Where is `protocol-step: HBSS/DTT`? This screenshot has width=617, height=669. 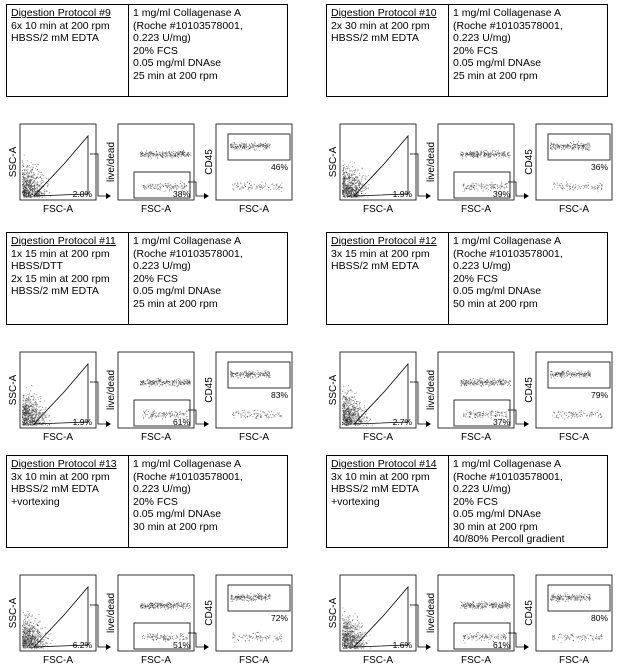
protocol-step: HBSS/DTT is located at coordinates (67, 266).